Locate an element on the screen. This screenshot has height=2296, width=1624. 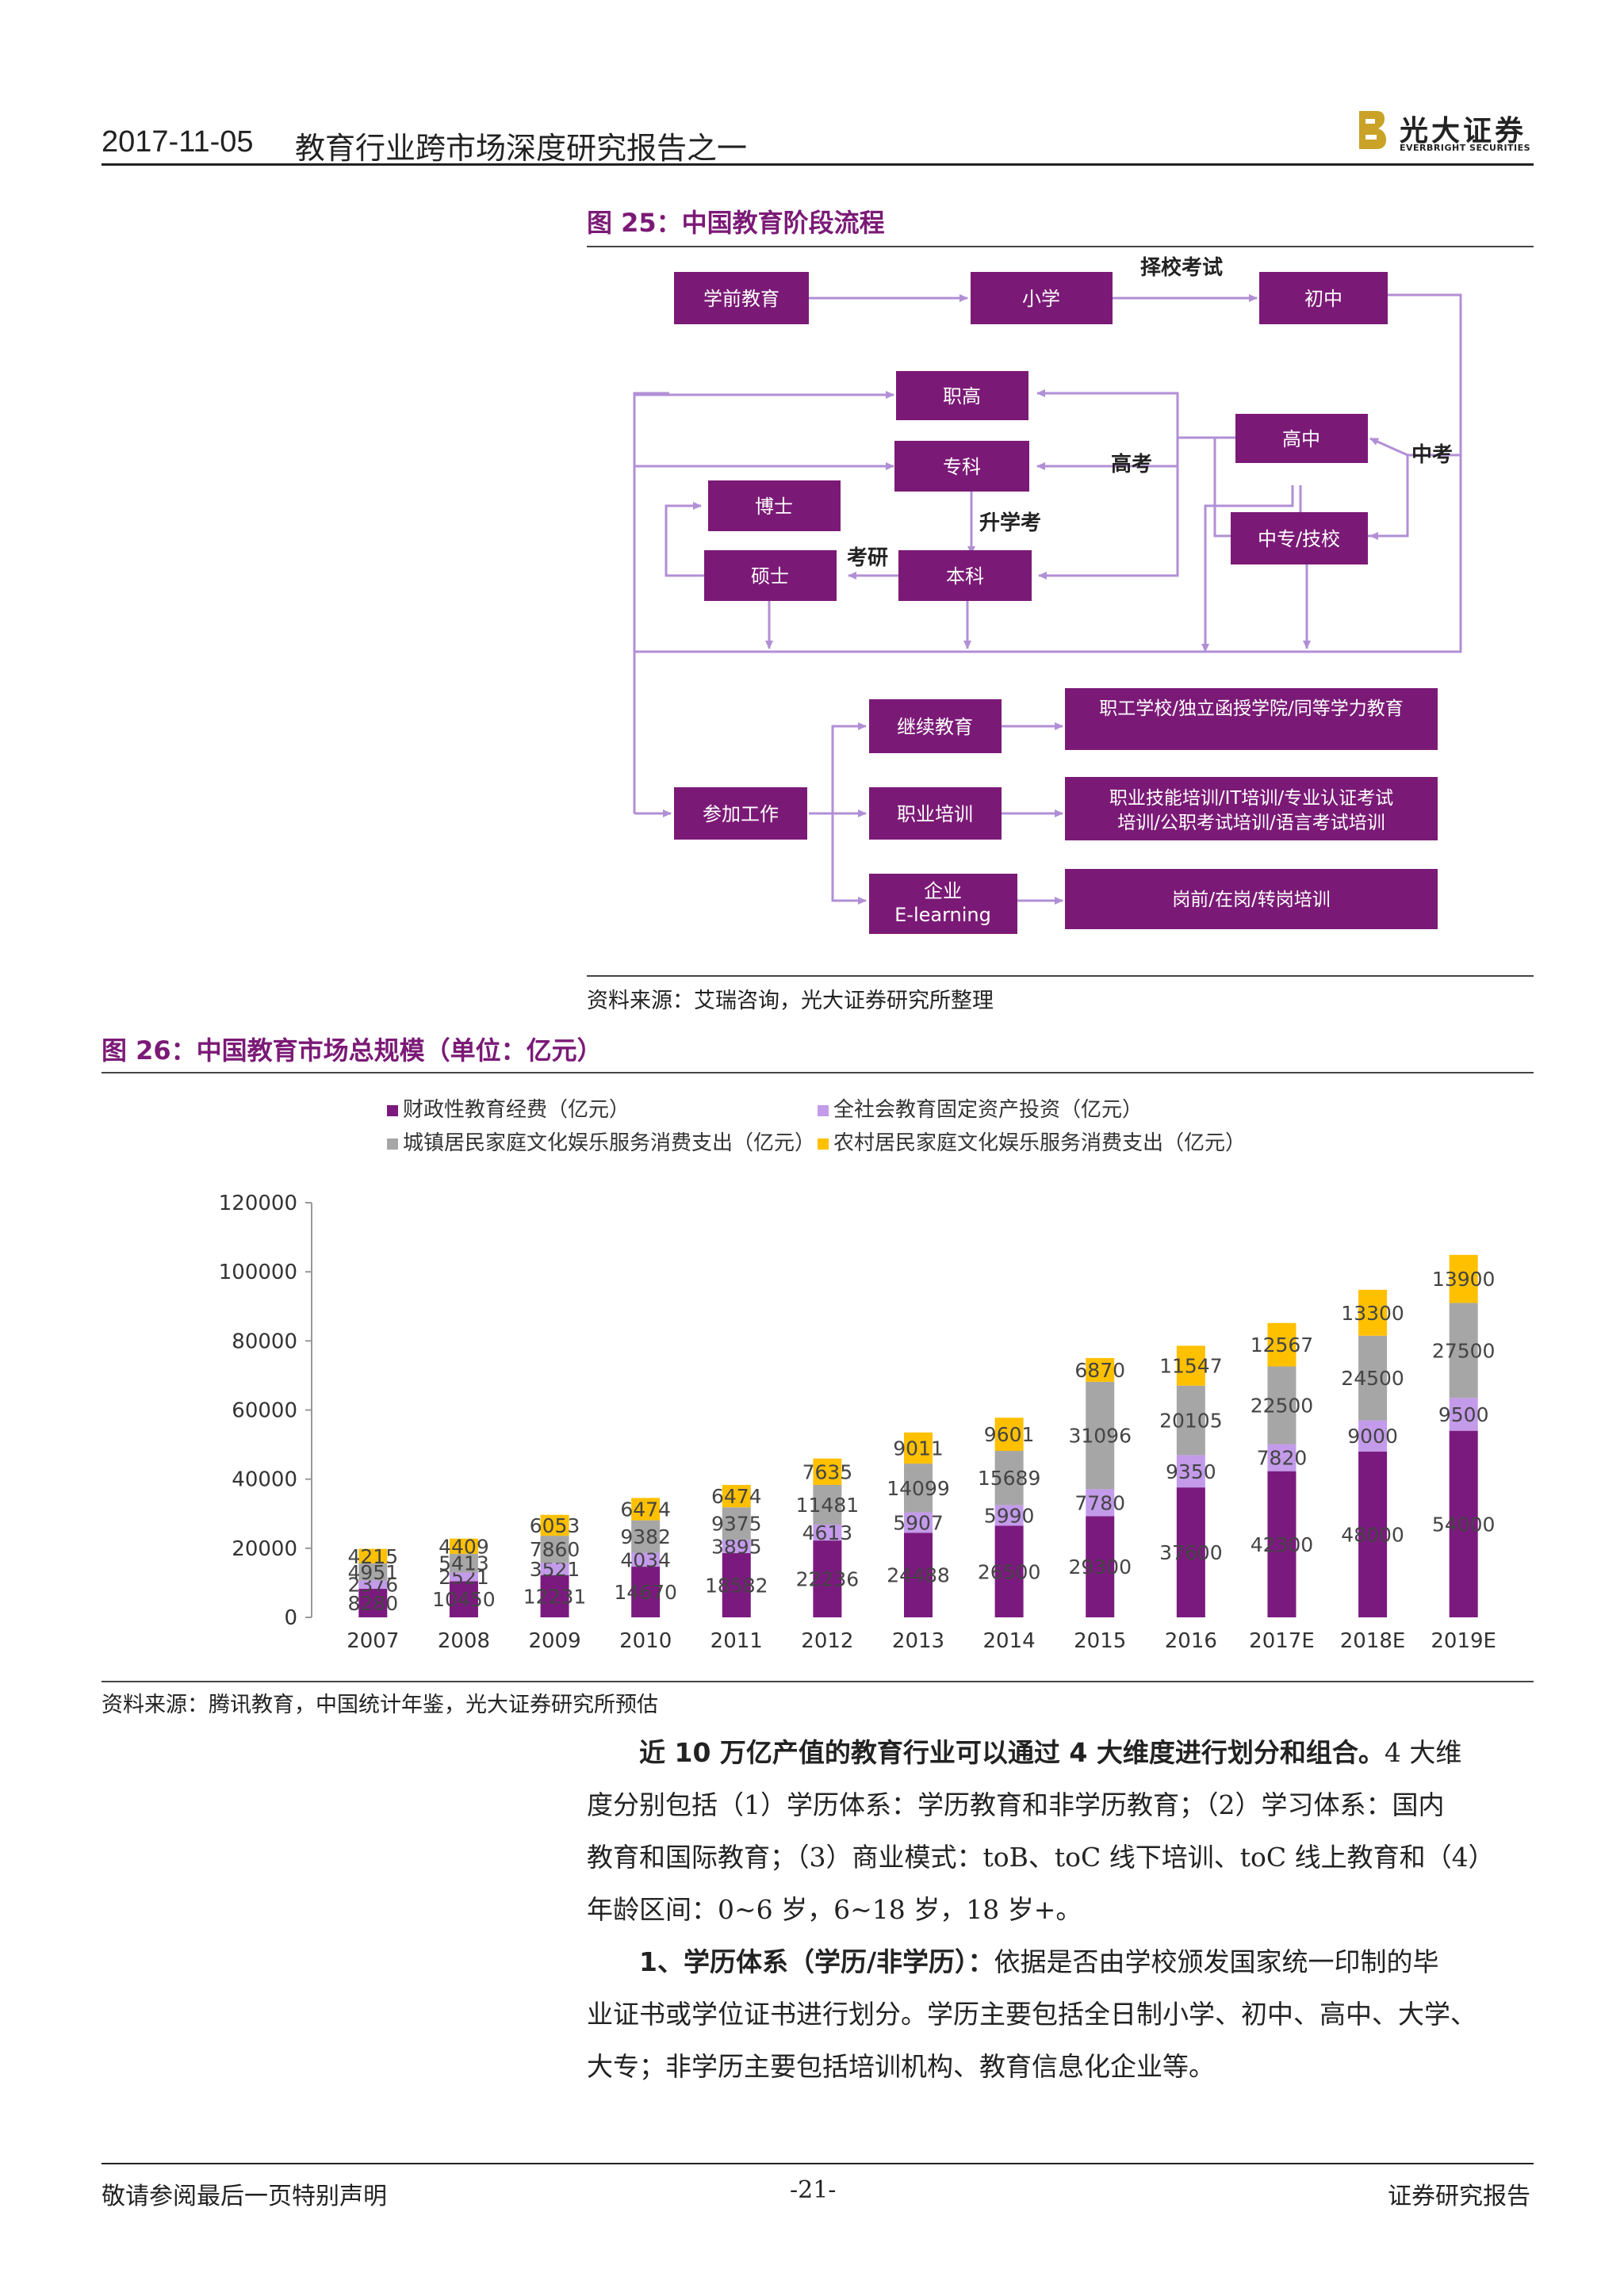
box-out3 is located at coordinates (1251, 899).